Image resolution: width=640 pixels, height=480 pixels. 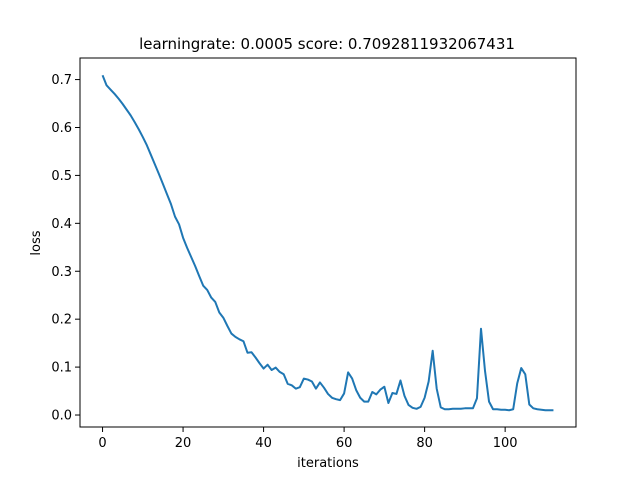 I want to click on y-tick-label: 0.6, so click(x=61, y=128).